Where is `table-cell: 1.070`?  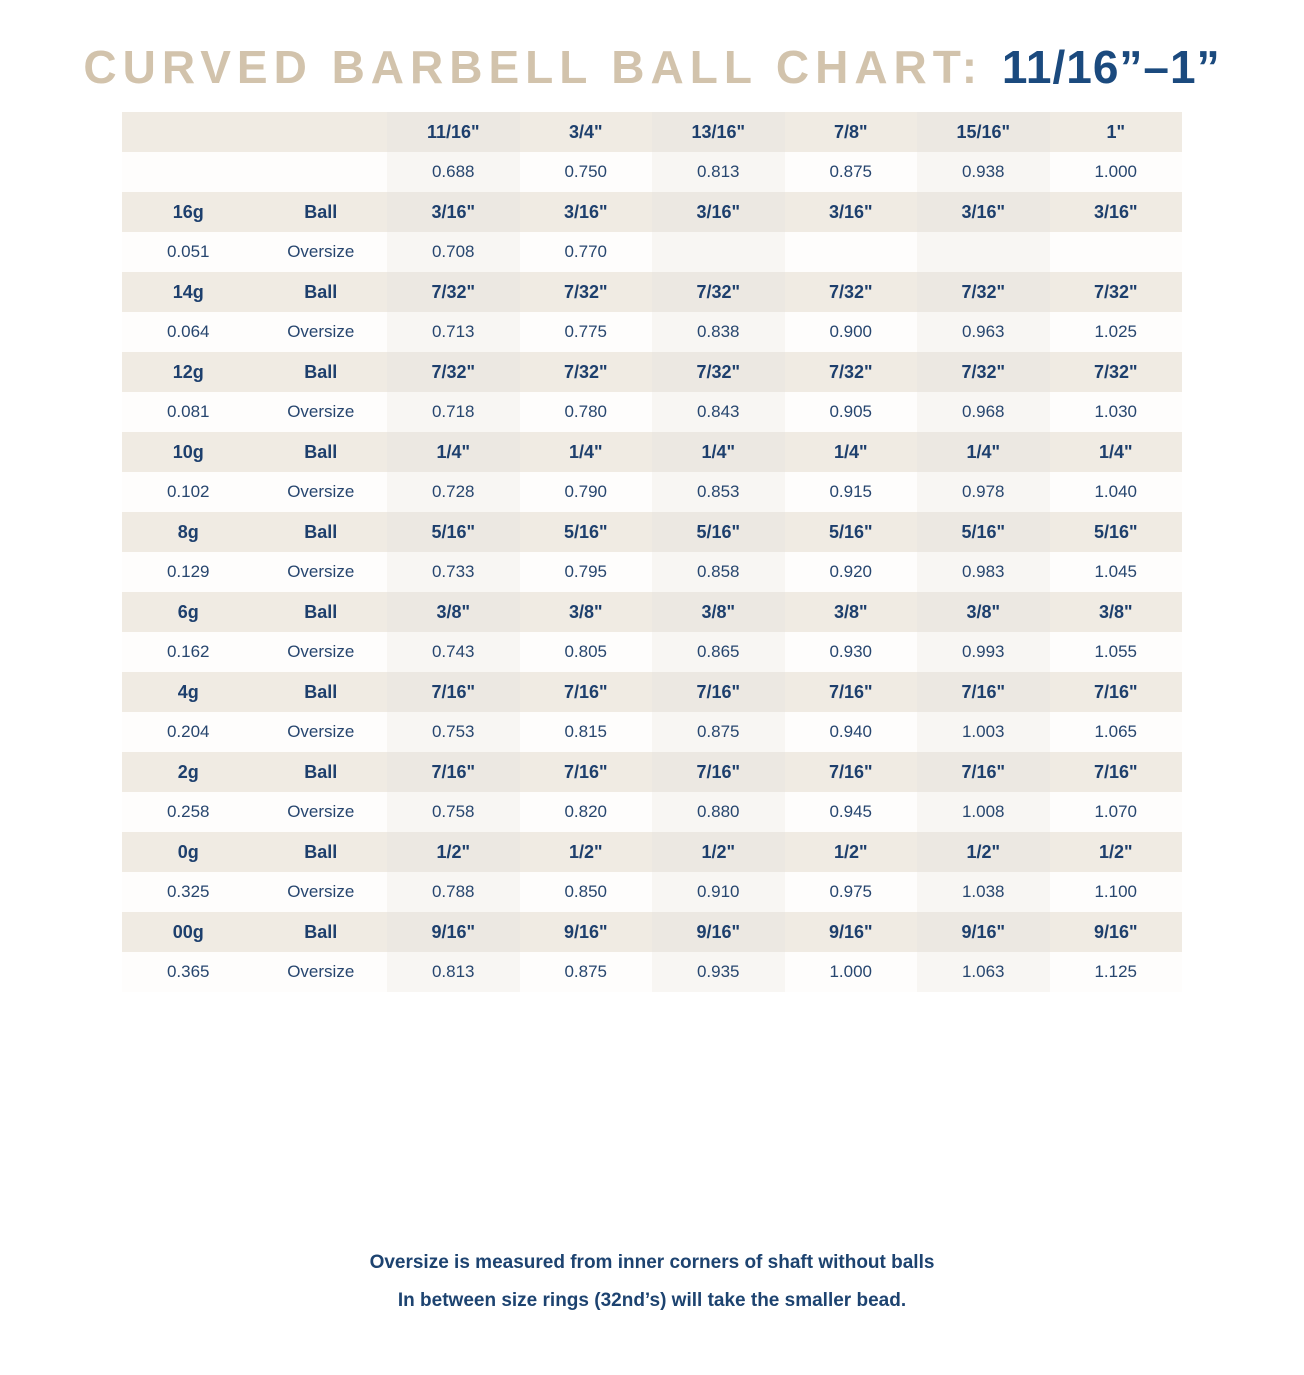 table-cell: 1.070 is located at coordinates (1115, 812).